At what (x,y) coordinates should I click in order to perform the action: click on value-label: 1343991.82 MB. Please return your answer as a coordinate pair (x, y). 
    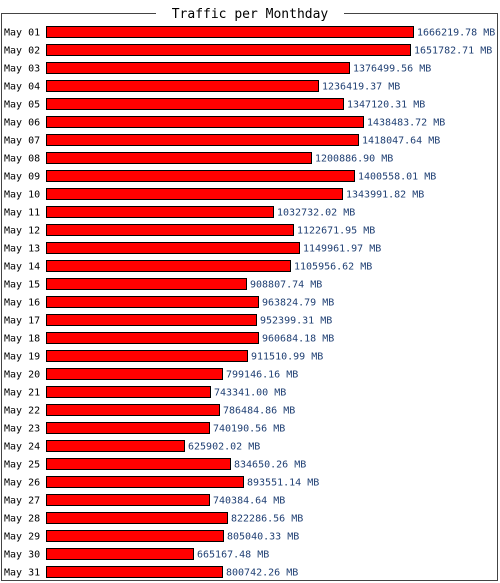
    Looking at the image, I should click on (385, 195).